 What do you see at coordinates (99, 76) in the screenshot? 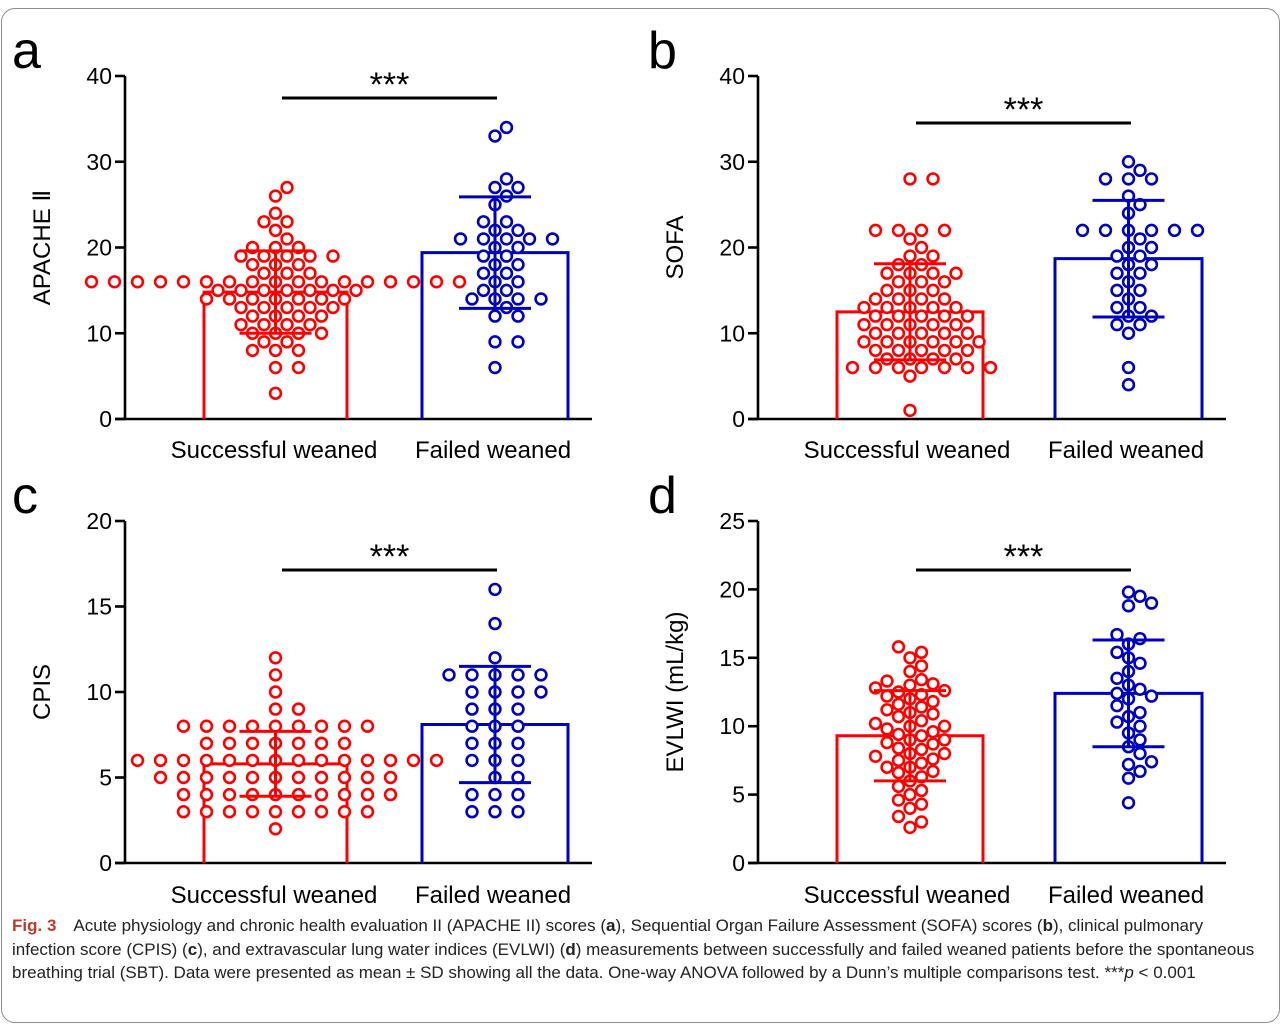
I see `y-tick-label: 40` at bounding box center [99, 76].